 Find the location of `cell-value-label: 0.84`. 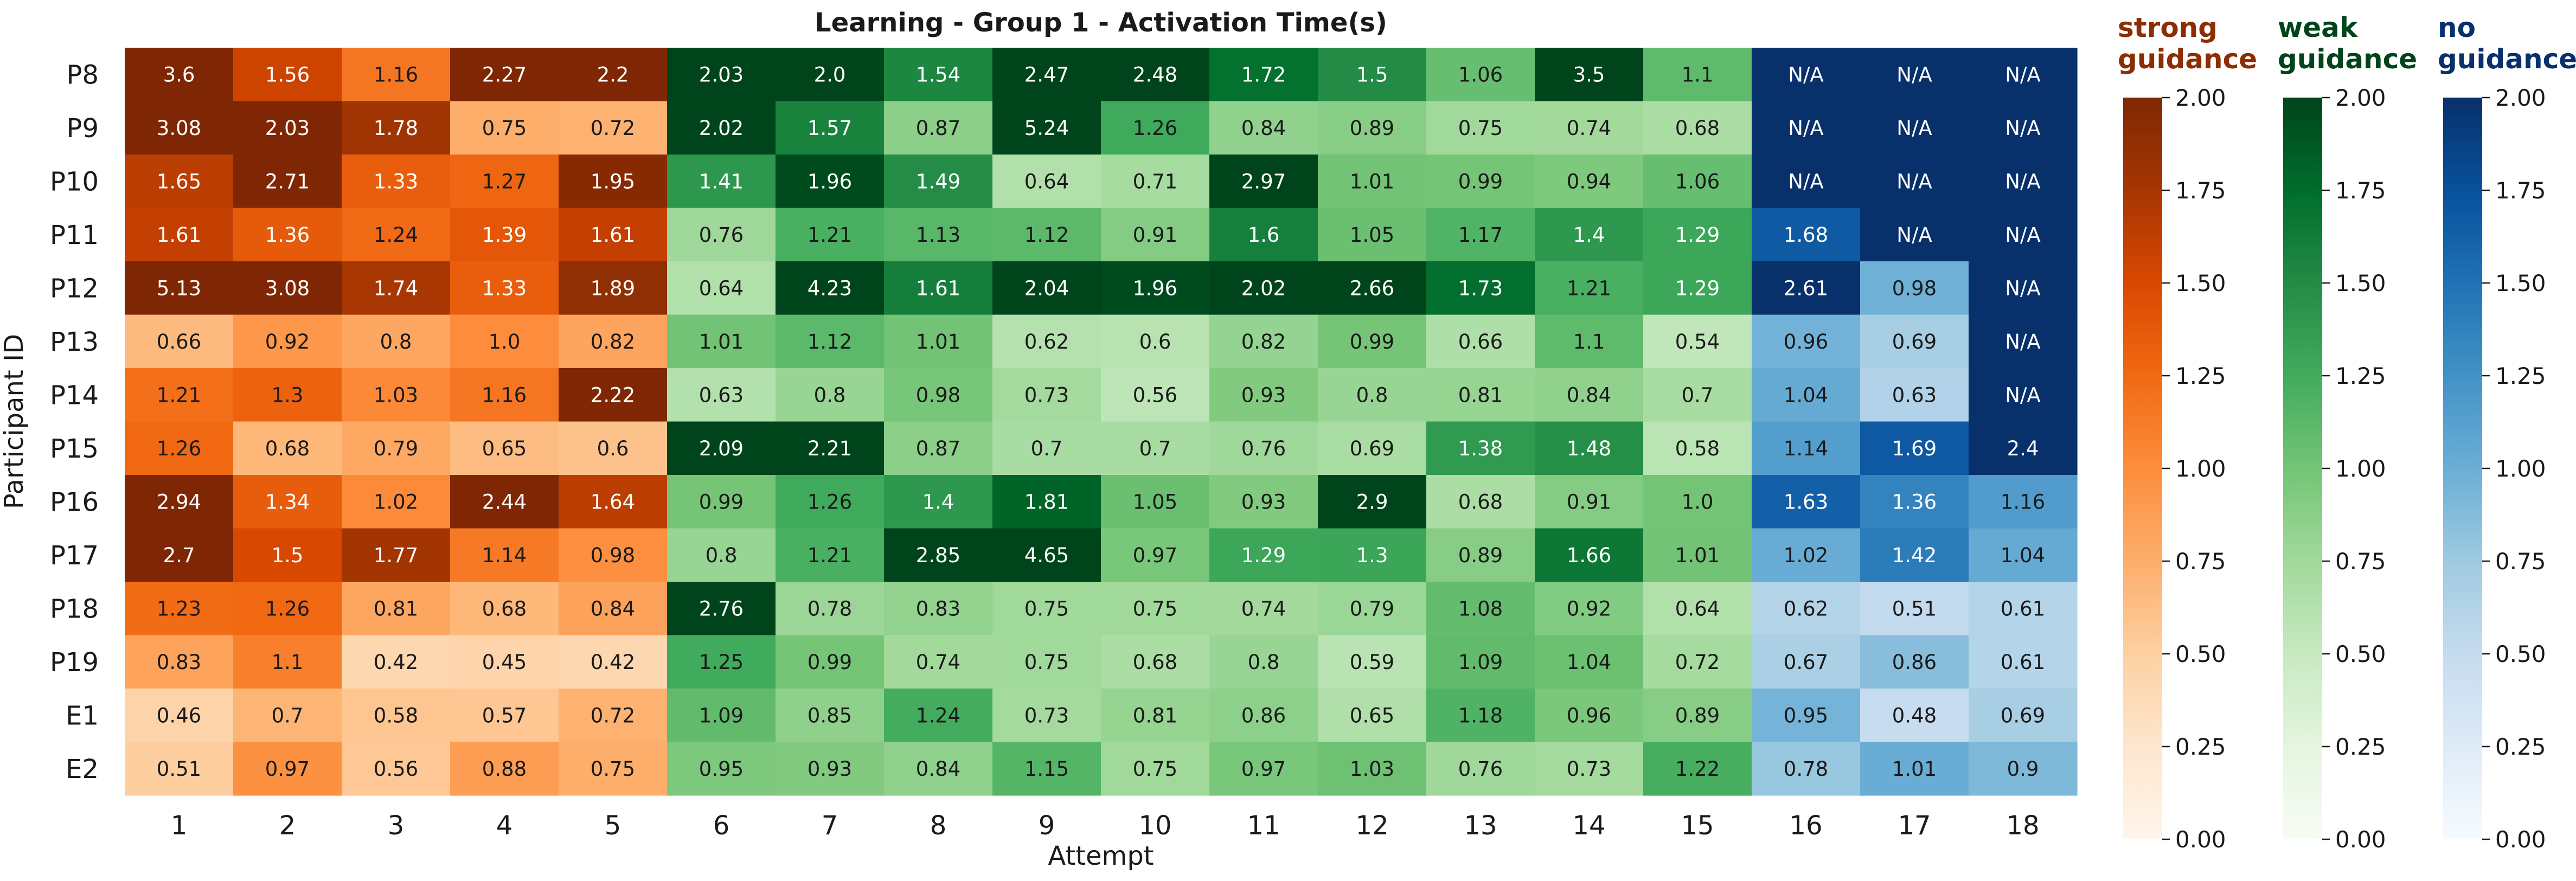

cell-value-label: 0.84 is located at coordinates (938, 769).